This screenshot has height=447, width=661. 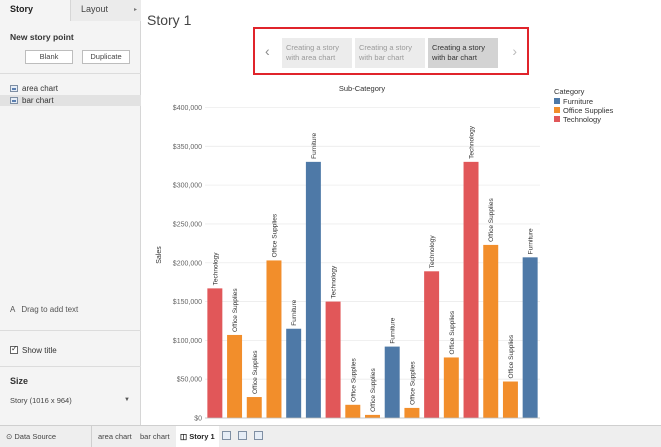 I want to click on tab-data-source: ⊙ Data Source, so click(x=47, y=436).